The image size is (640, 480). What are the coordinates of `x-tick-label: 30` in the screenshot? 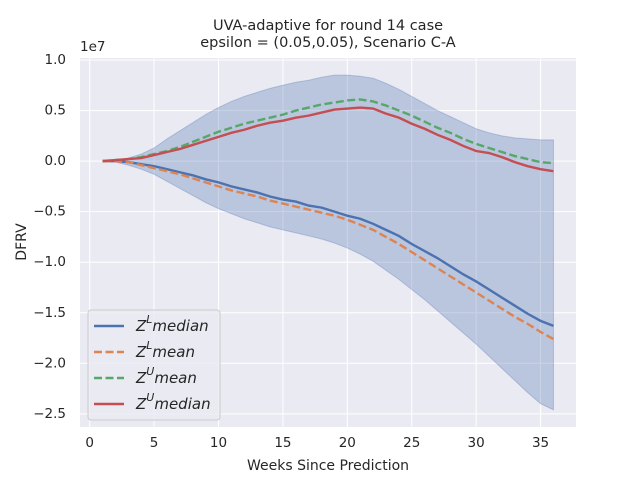 It's located at (476, 443).